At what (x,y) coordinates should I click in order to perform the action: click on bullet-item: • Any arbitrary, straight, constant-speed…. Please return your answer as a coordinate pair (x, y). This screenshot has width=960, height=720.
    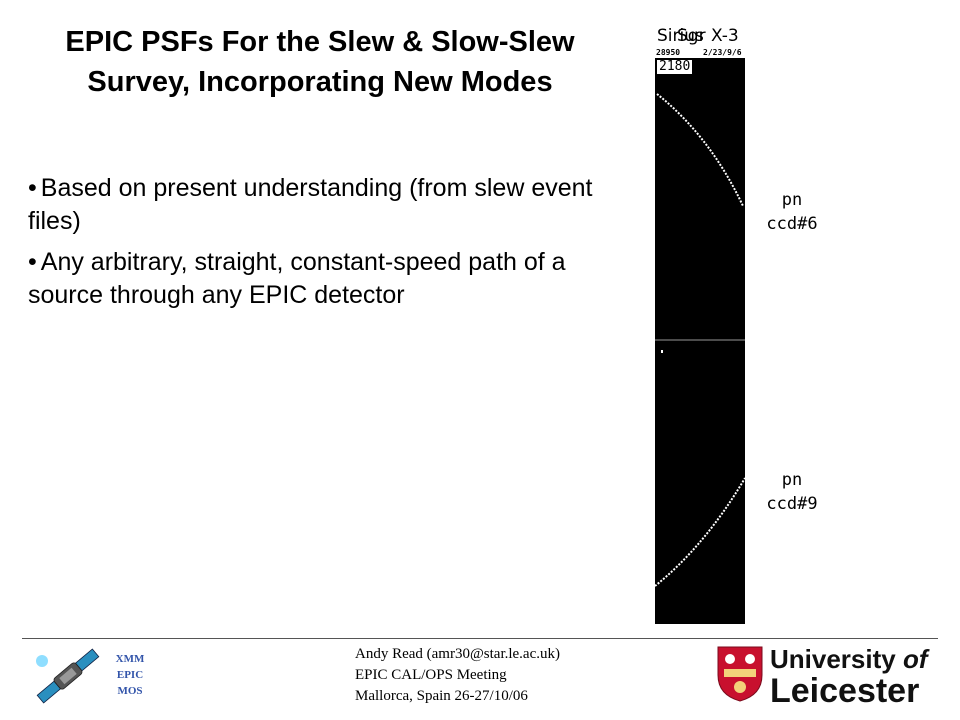
    Looking at the image, I should click on (318, 279).